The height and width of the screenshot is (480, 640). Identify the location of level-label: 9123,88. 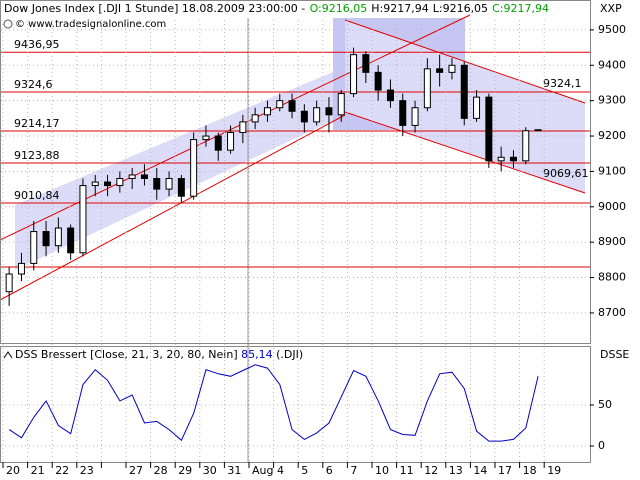
(37, 155).